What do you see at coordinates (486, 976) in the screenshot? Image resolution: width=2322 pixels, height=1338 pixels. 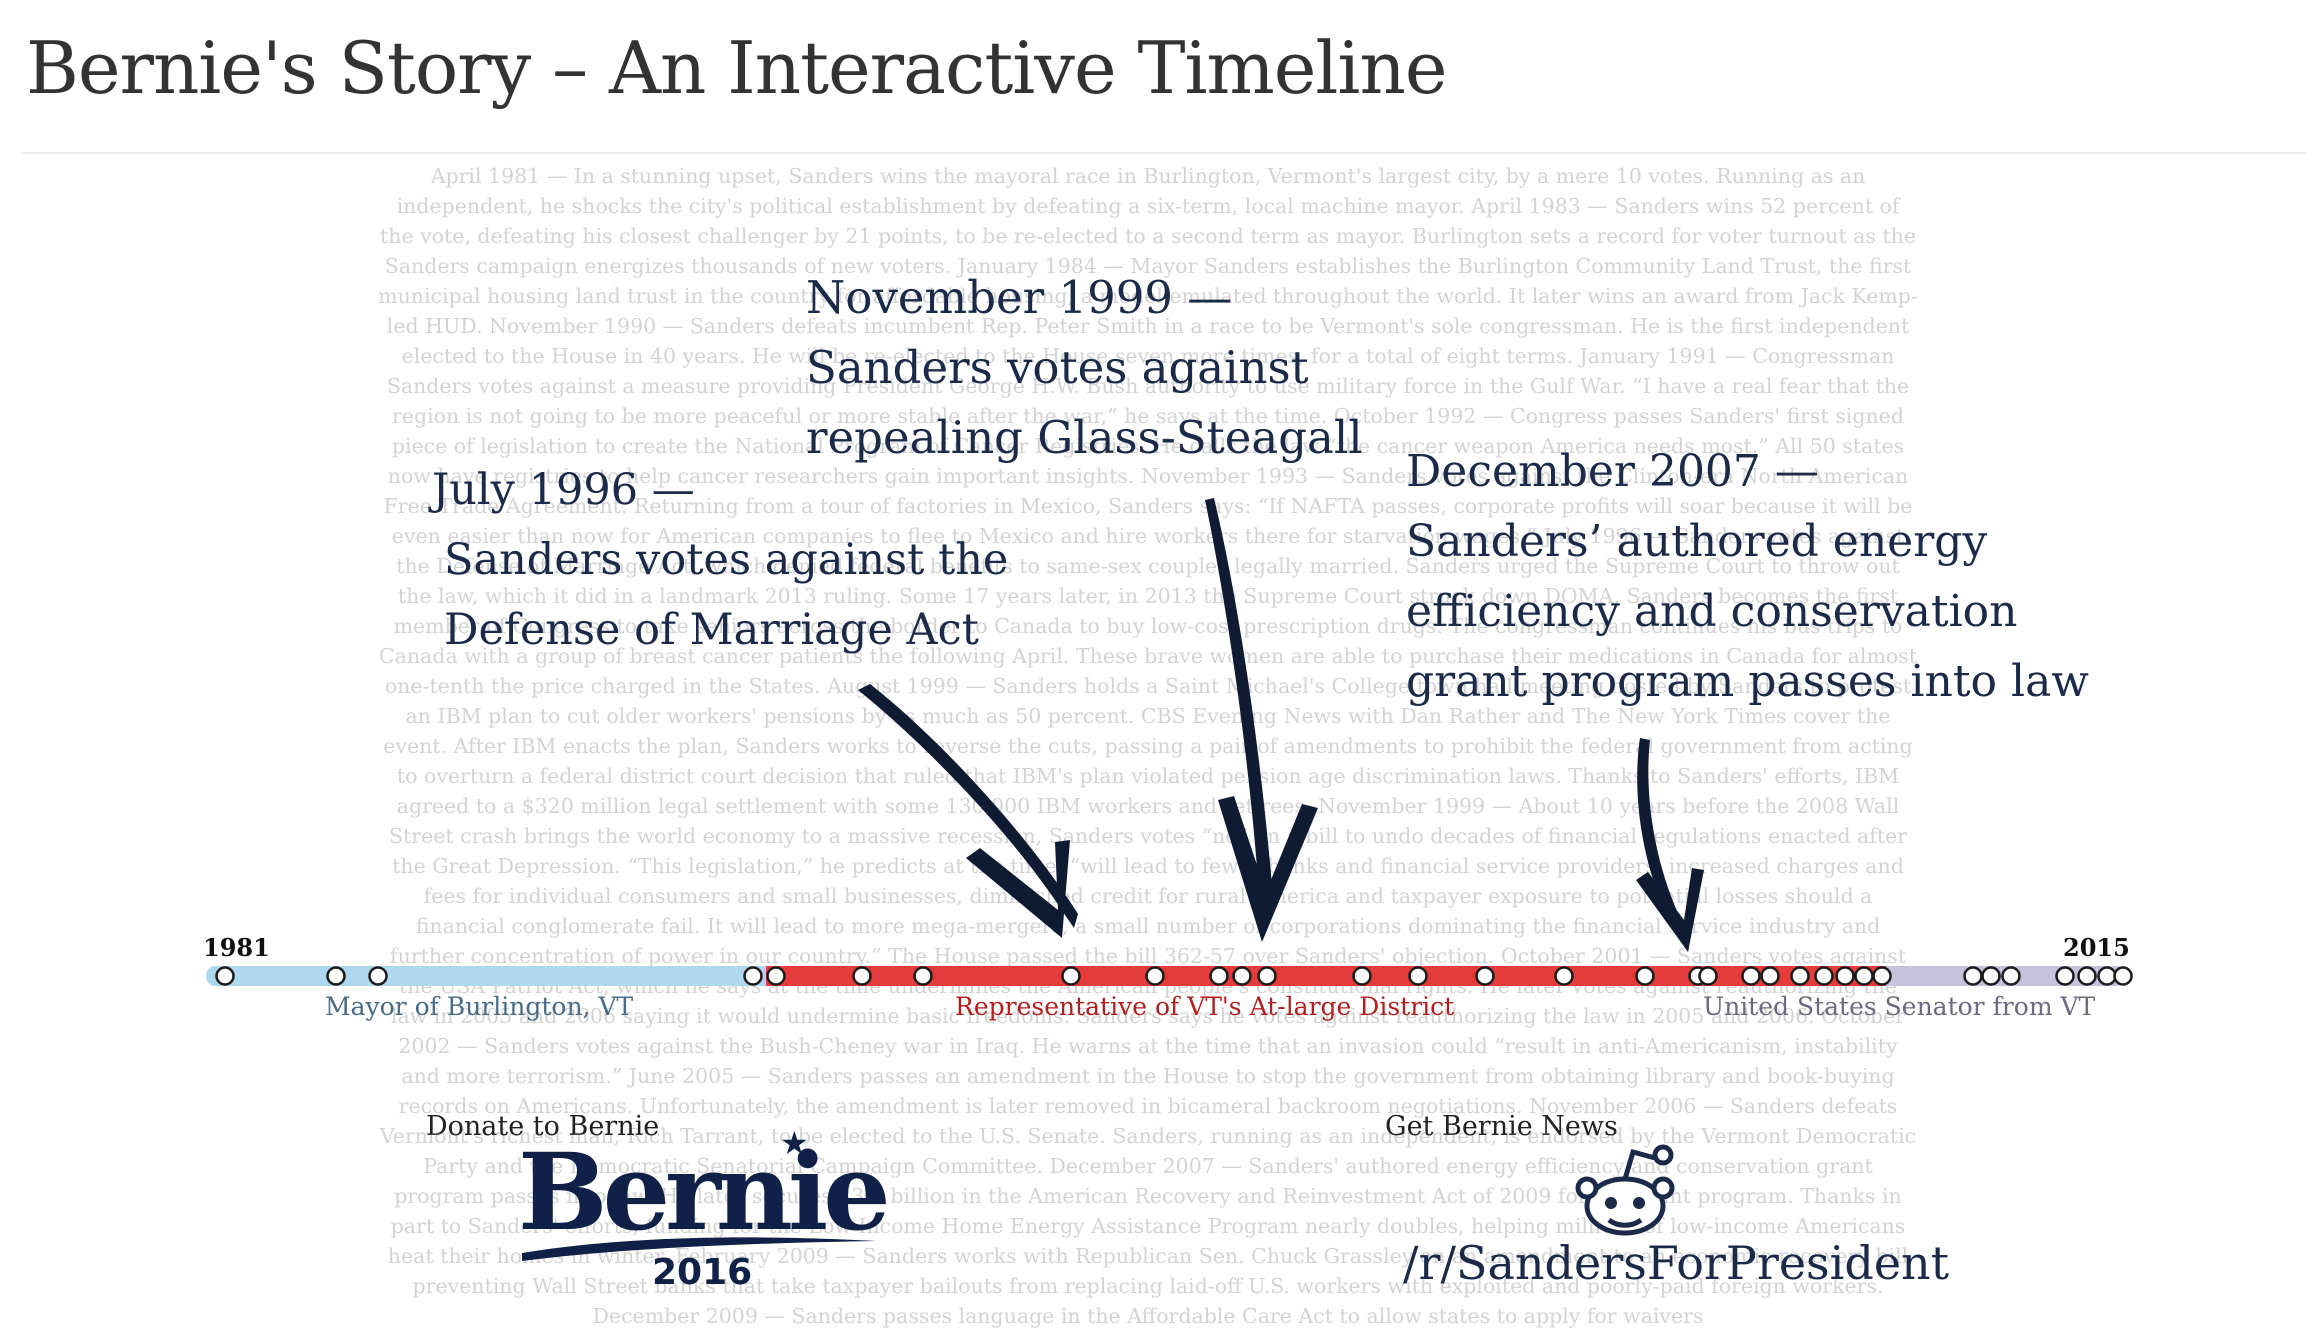 I see `timeline-segment-mayor` at bounding box center [486, 976].